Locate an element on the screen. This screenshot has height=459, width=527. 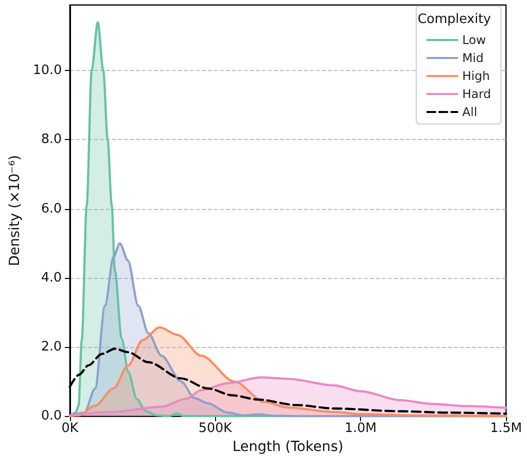
y-tick-label: 2.0 is located at coordinates (51, 347).